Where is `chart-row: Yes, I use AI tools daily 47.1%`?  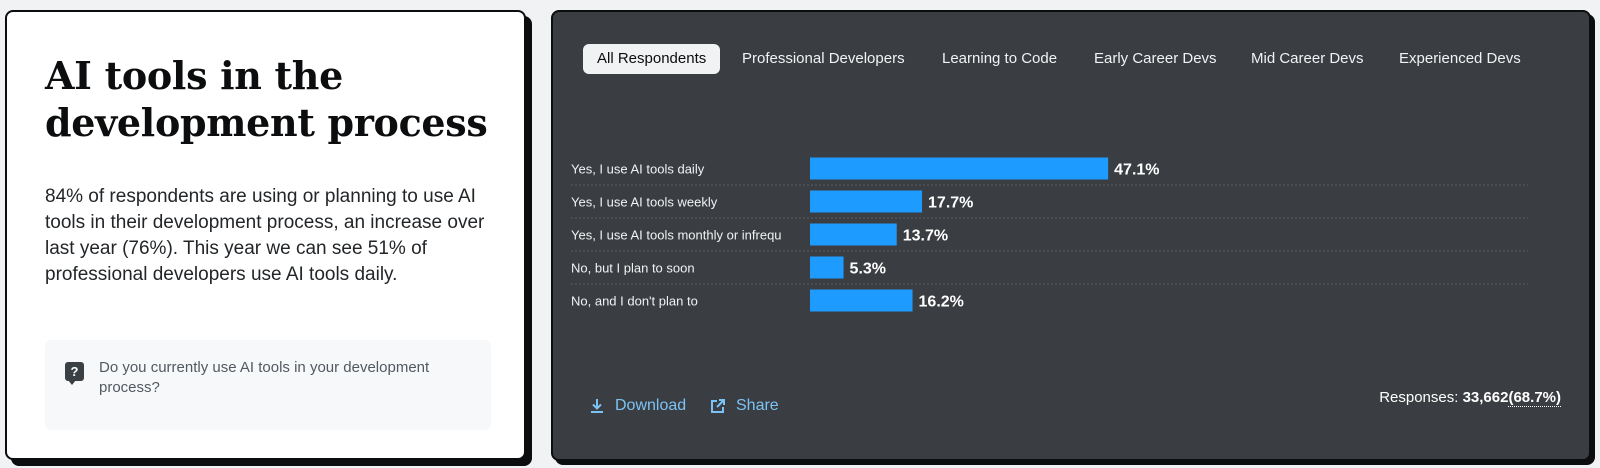 chart-row: Yes, I use AI tools daily 47.1% is located at coordinates (1049, 171).